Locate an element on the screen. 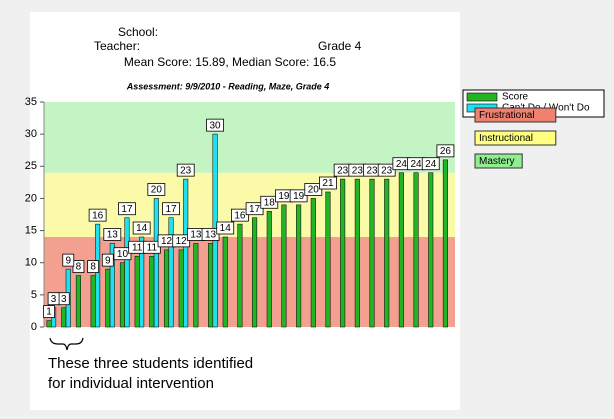 This screenshot has height=419, width=614. legend-swatch is located at coordinates (482, 97).